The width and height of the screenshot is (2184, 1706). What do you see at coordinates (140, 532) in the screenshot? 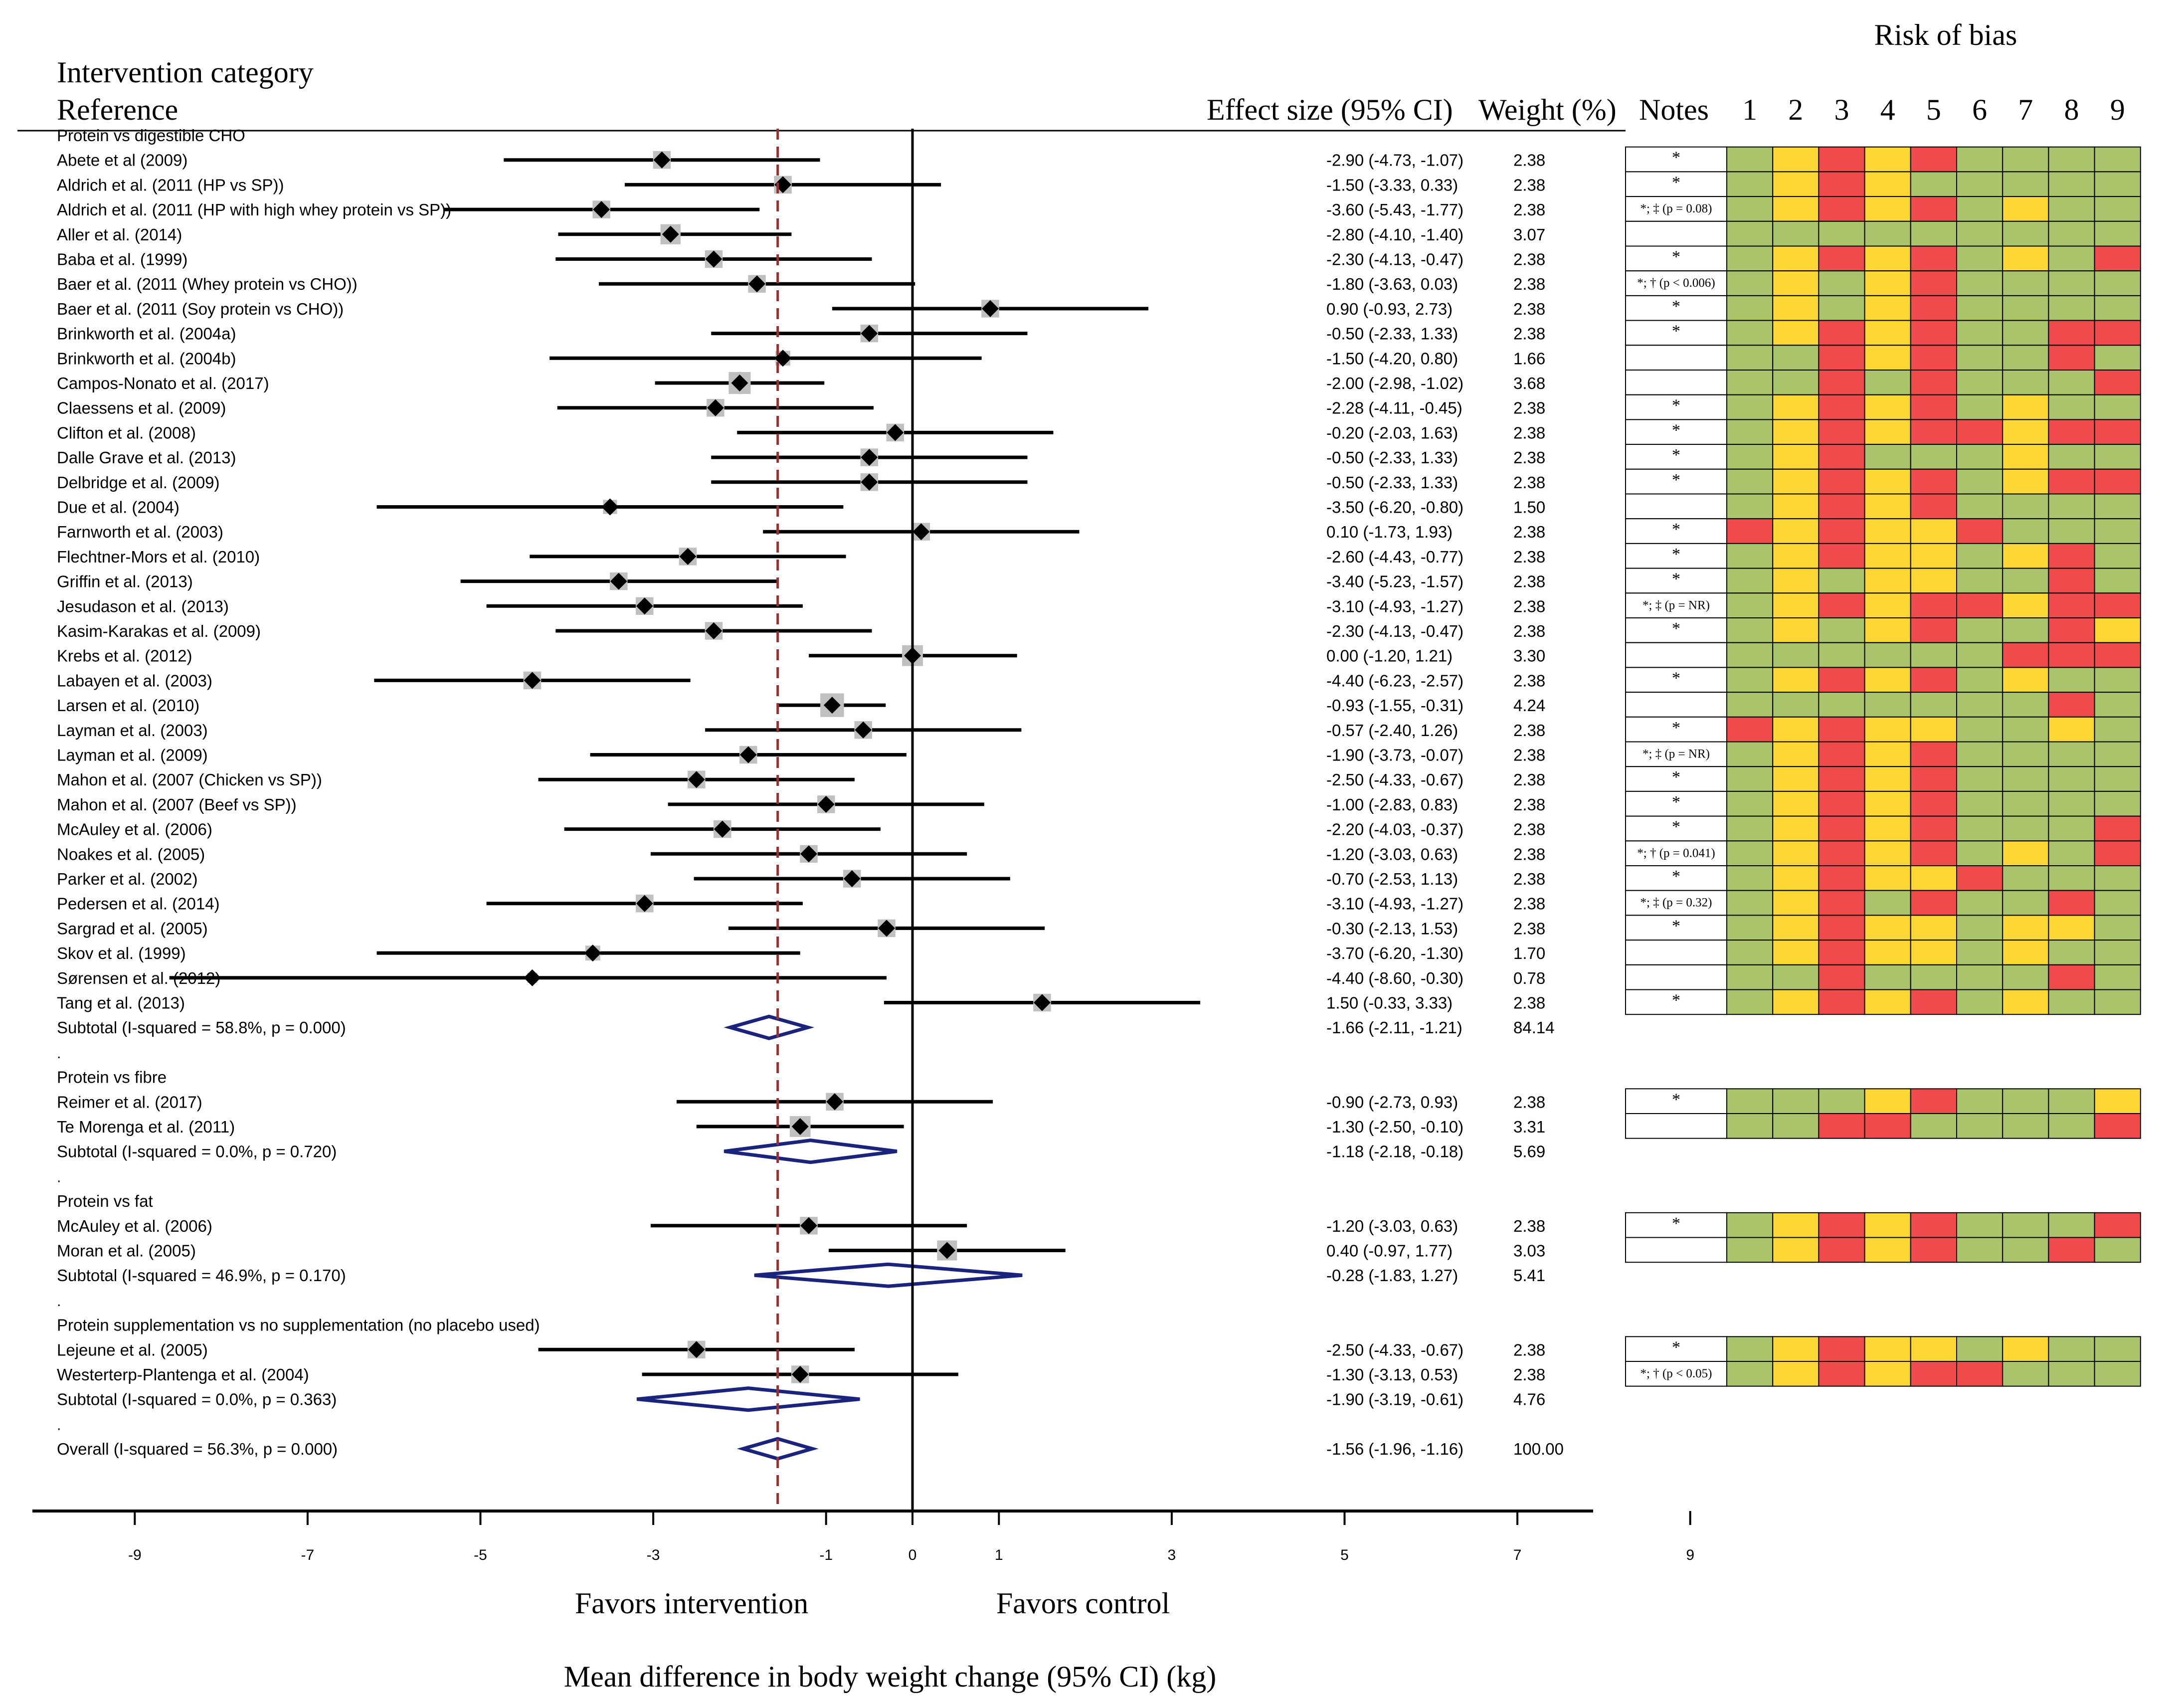
I see `study-label: Farnworth et al. (2003)` at bounding box center [140, 532].